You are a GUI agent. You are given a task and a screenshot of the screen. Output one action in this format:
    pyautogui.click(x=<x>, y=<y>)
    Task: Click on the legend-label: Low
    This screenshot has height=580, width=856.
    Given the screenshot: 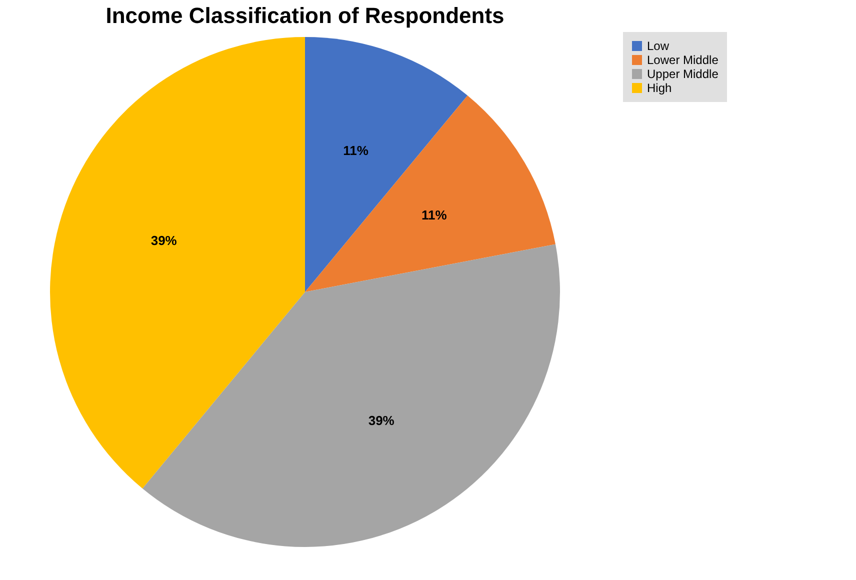 What is the action you would take?
    pyautogui.click(x=658, y=46)
    